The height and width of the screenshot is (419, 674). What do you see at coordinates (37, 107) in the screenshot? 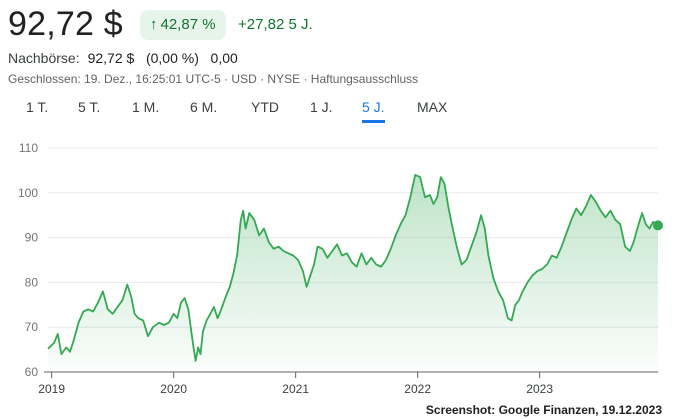
I see `tab-1-day: 1 T.` at bounding box center [37, 107].